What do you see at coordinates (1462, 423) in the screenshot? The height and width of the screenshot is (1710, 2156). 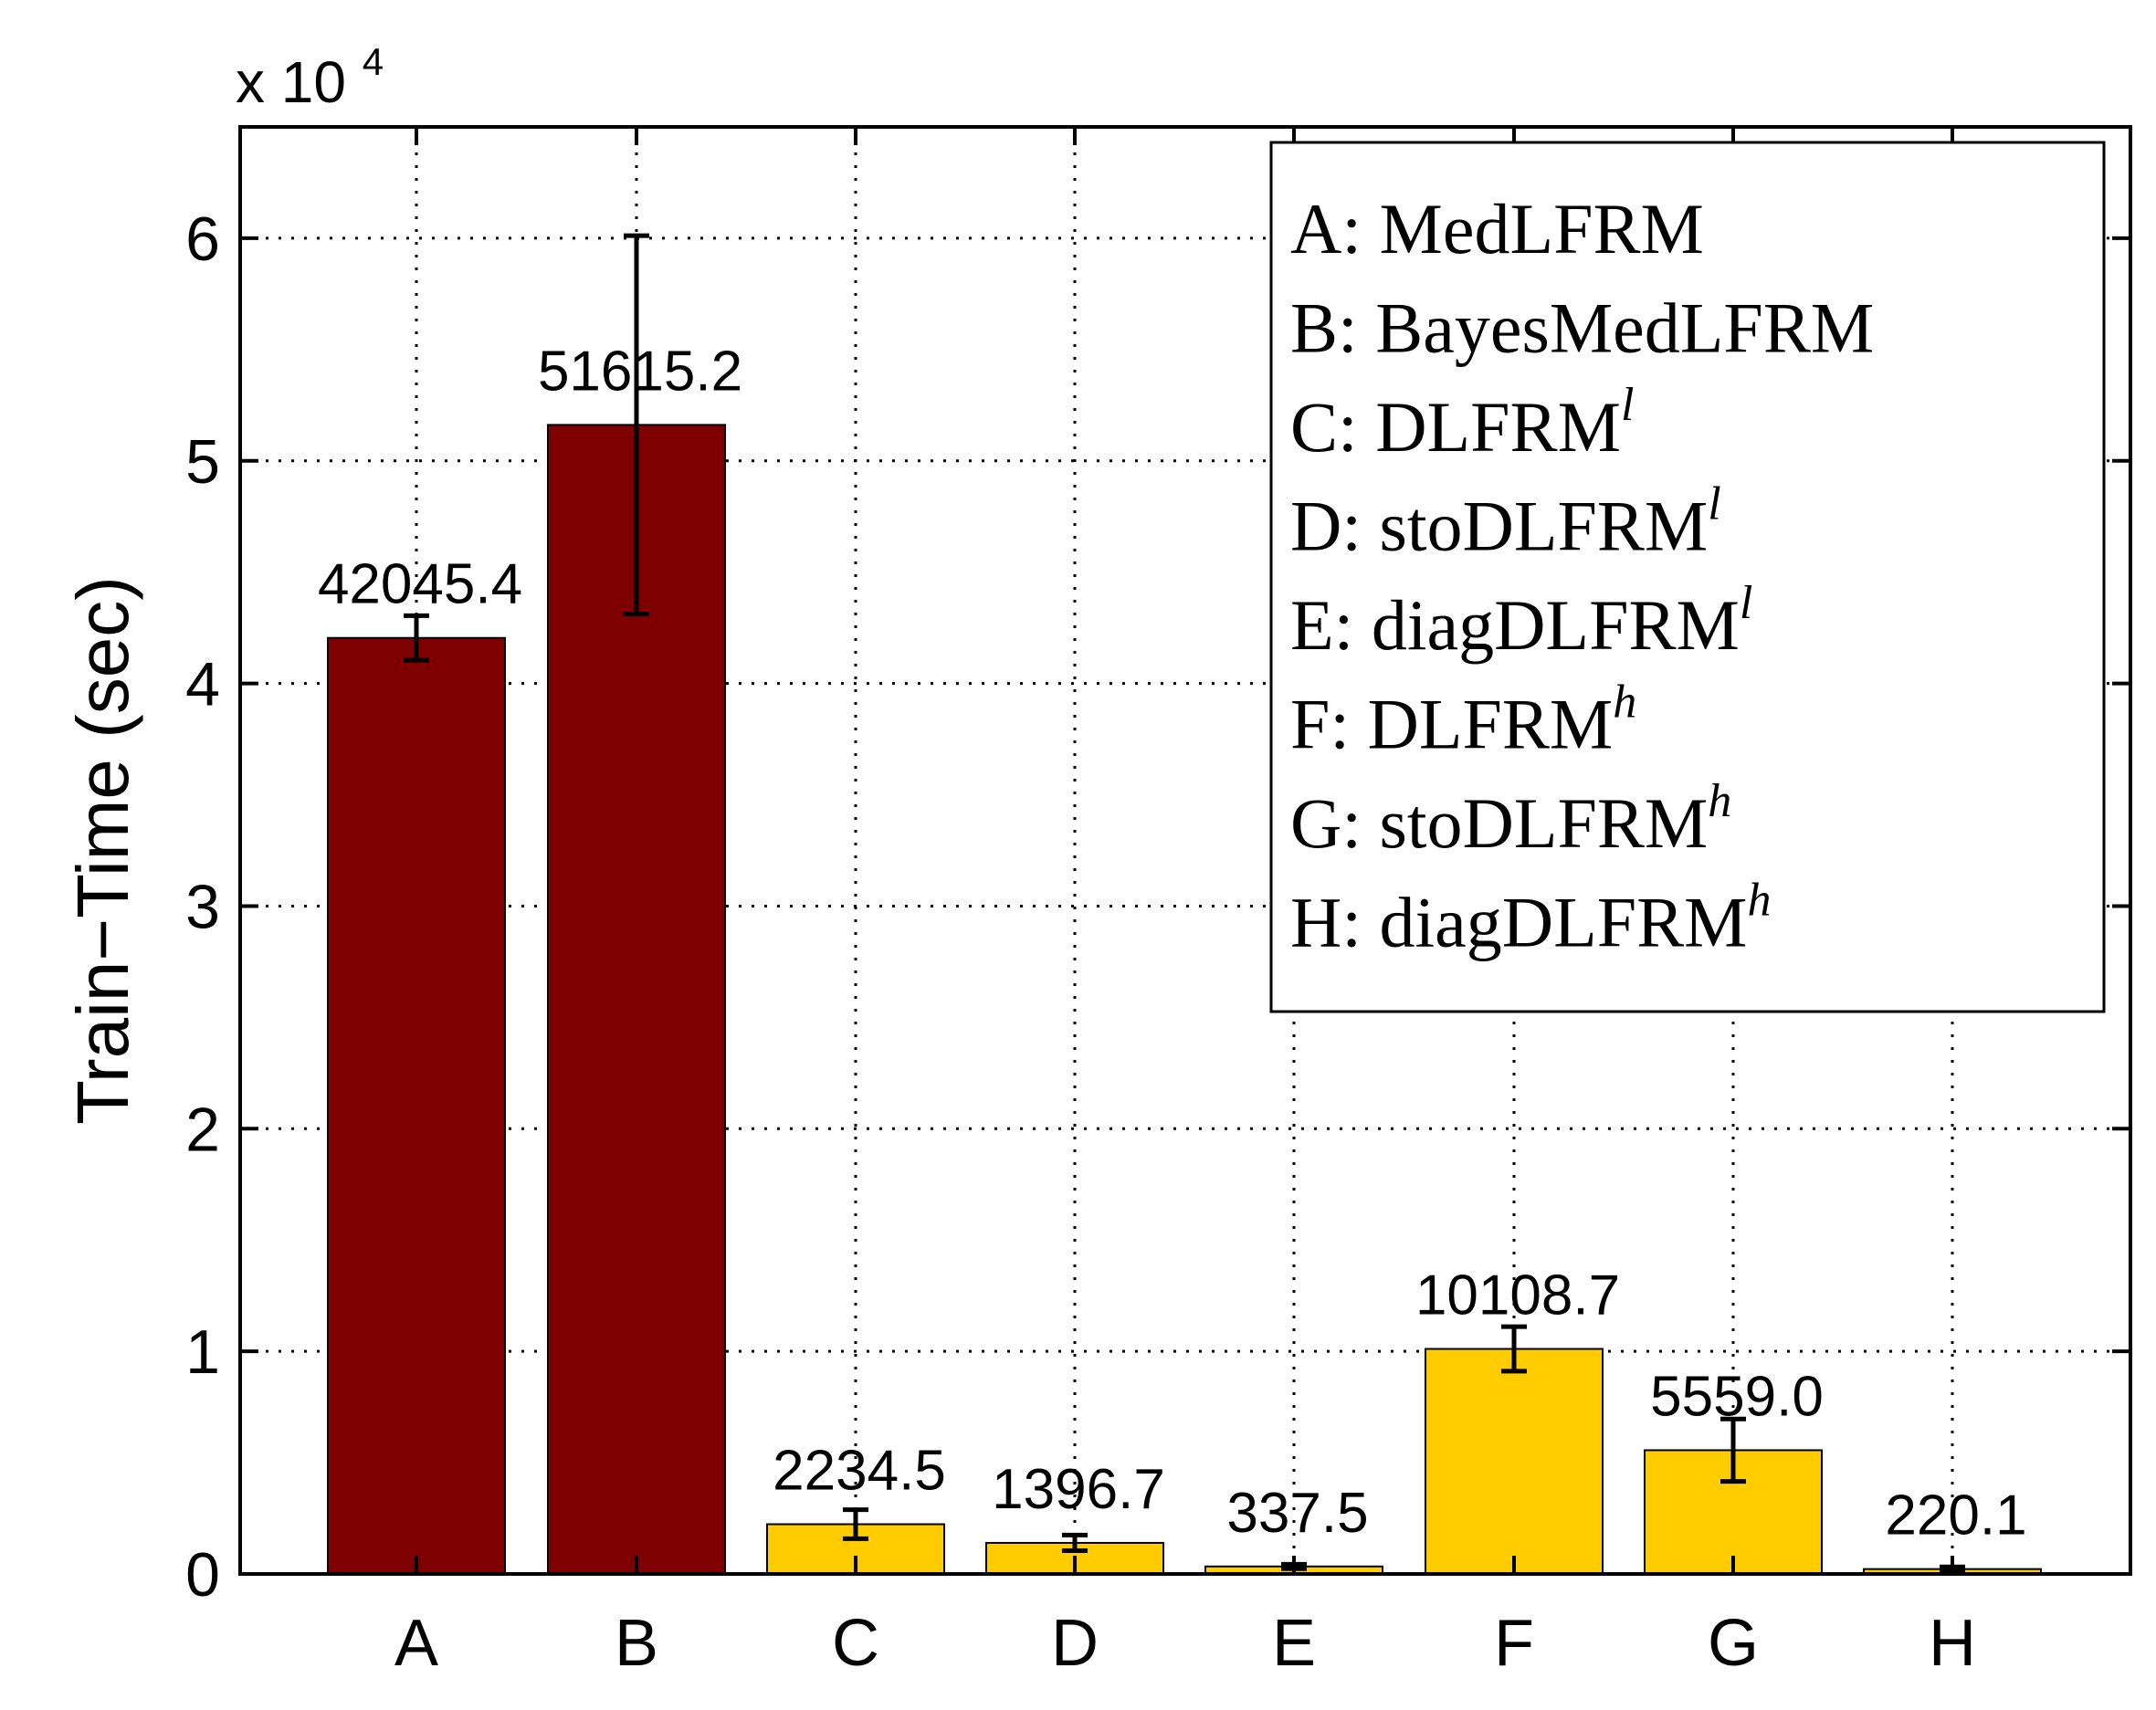 I see `legend-entry: C: DLFRMl` at bounding box center [1462, 423].